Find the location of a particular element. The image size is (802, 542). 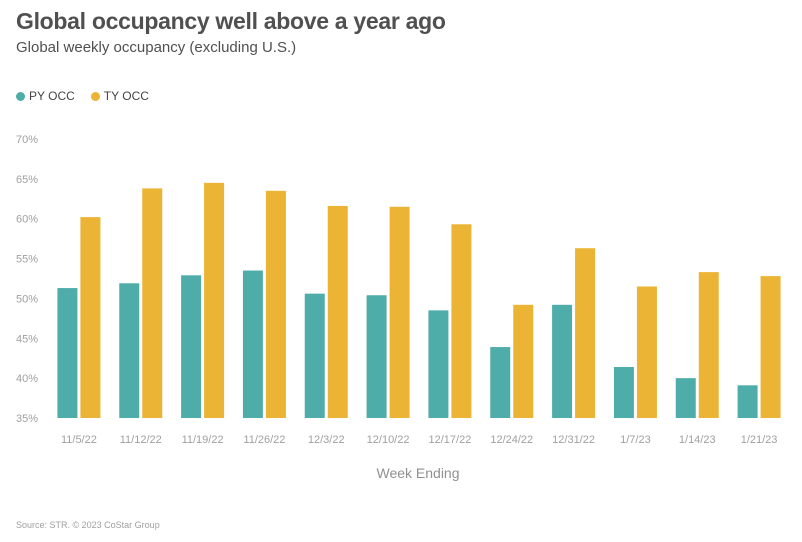

legend-item-py: PY OCC is located at coordinates (45, 96).